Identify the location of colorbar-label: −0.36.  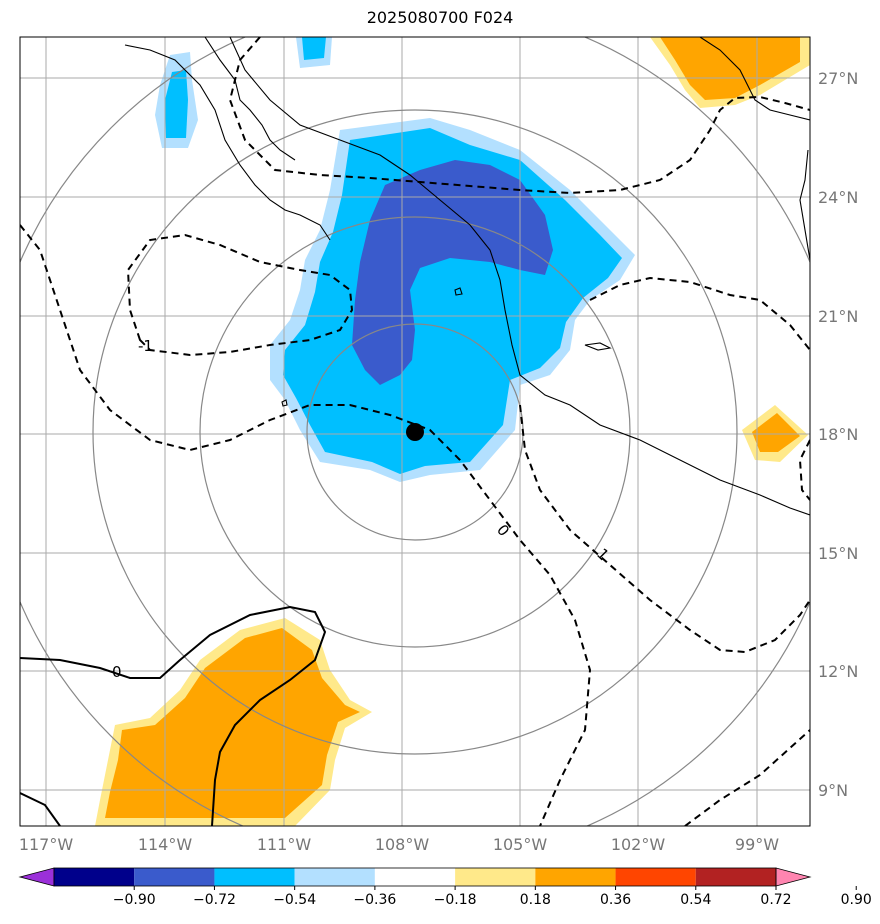
(374, 900).